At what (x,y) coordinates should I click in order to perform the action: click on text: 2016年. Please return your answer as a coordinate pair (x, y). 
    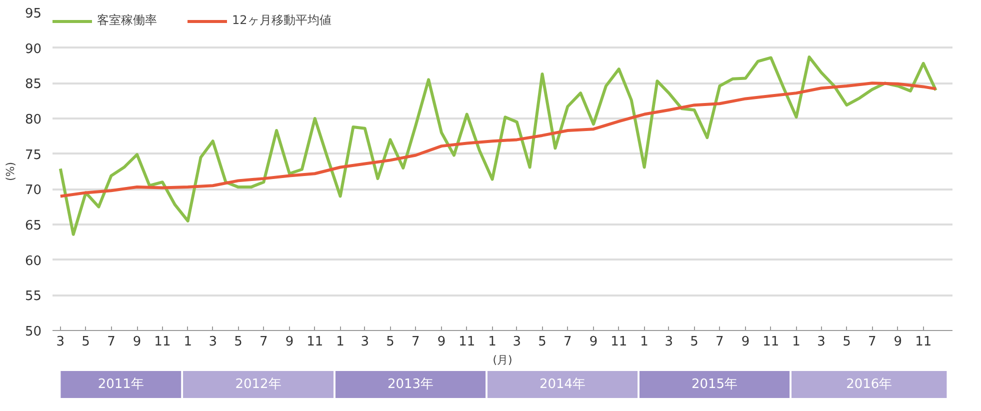
    Looking at the image, I should click on (869, 384).